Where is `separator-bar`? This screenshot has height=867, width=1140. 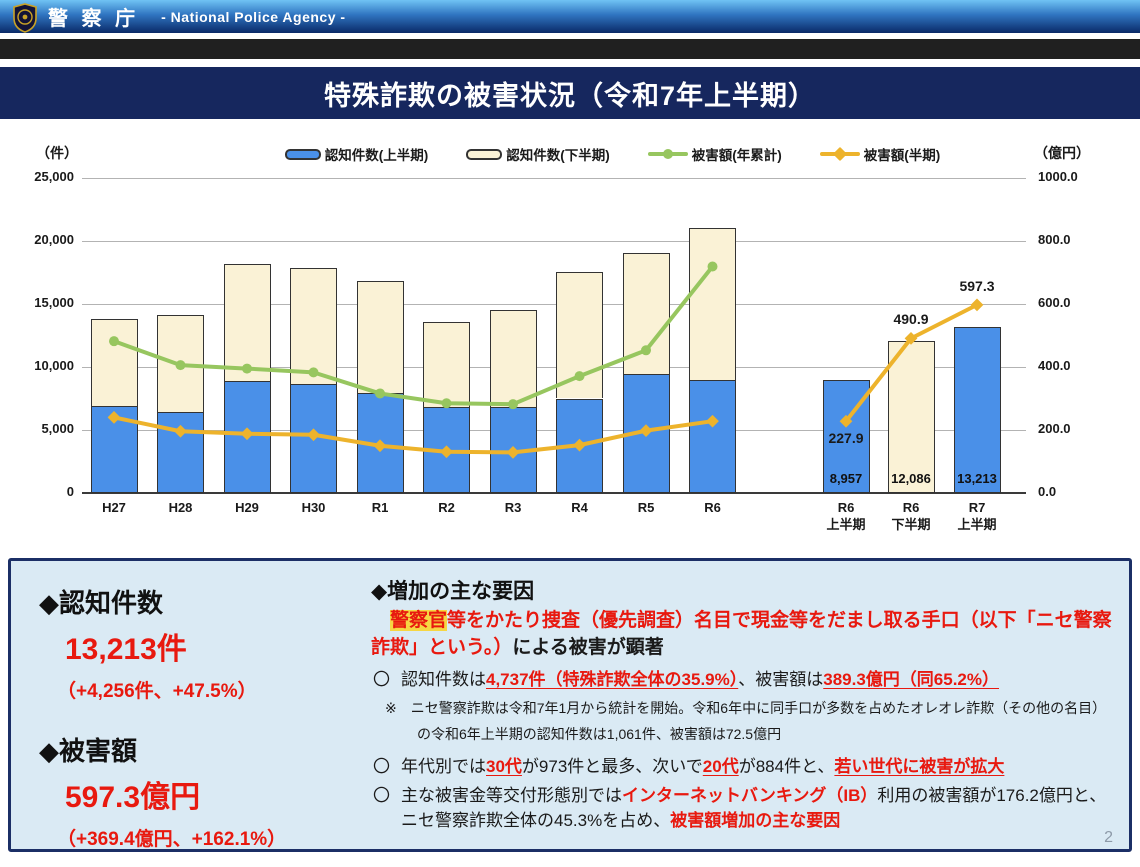
separator-bar is located at coordinates (570, 49).